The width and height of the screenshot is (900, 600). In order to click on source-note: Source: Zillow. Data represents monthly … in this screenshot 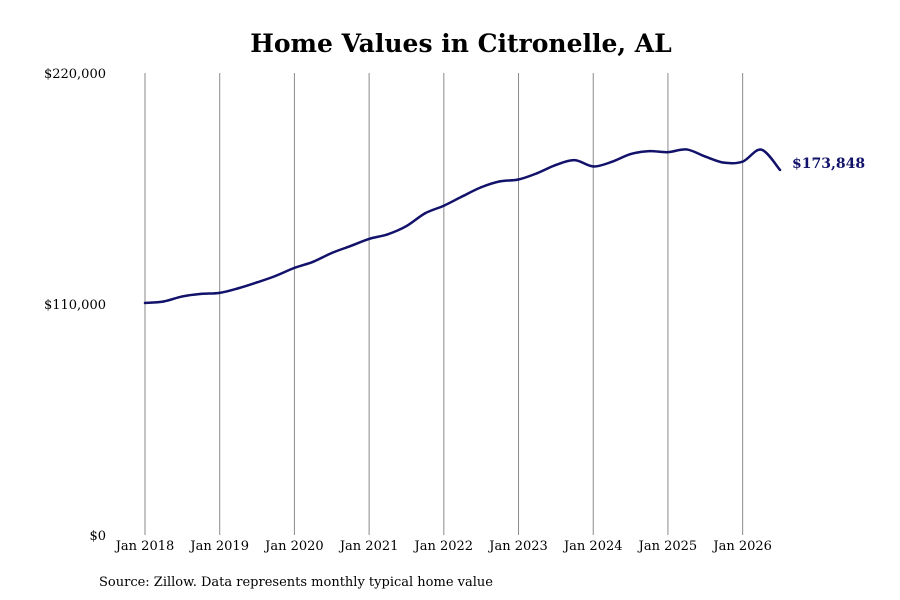, I will do `click(296, 582)`.